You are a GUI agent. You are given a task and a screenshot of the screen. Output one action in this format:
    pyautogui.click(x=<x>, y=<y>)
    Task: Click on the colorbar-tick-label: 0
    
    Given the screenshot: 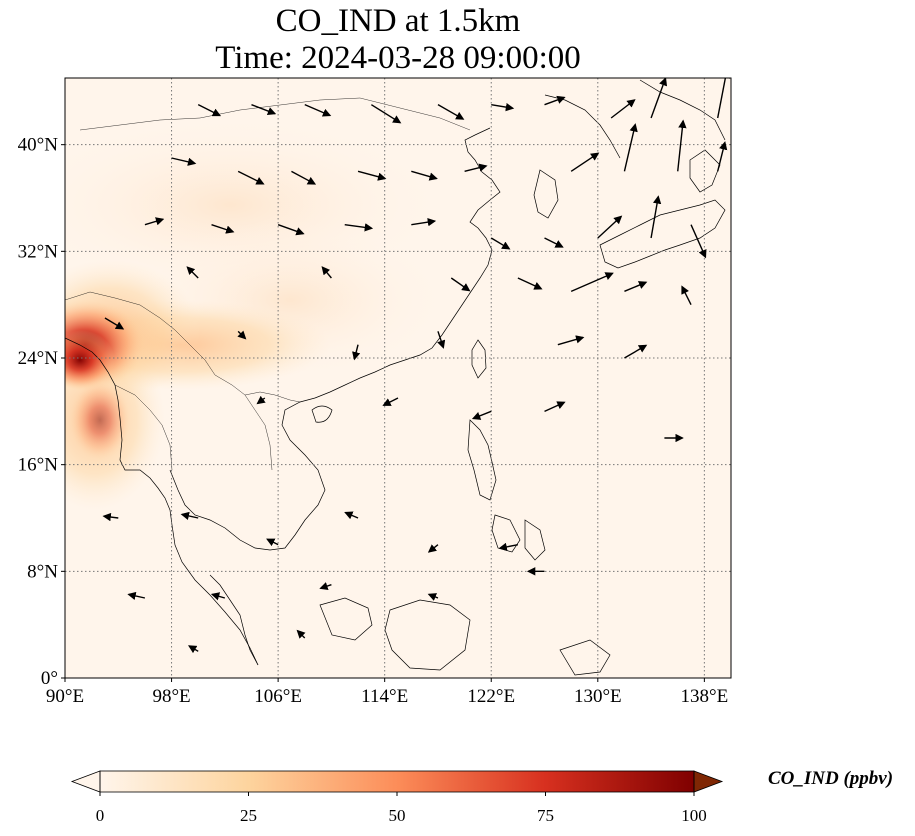 What is the action you would take?
    pyautogui.click(x=100, y=815)
    